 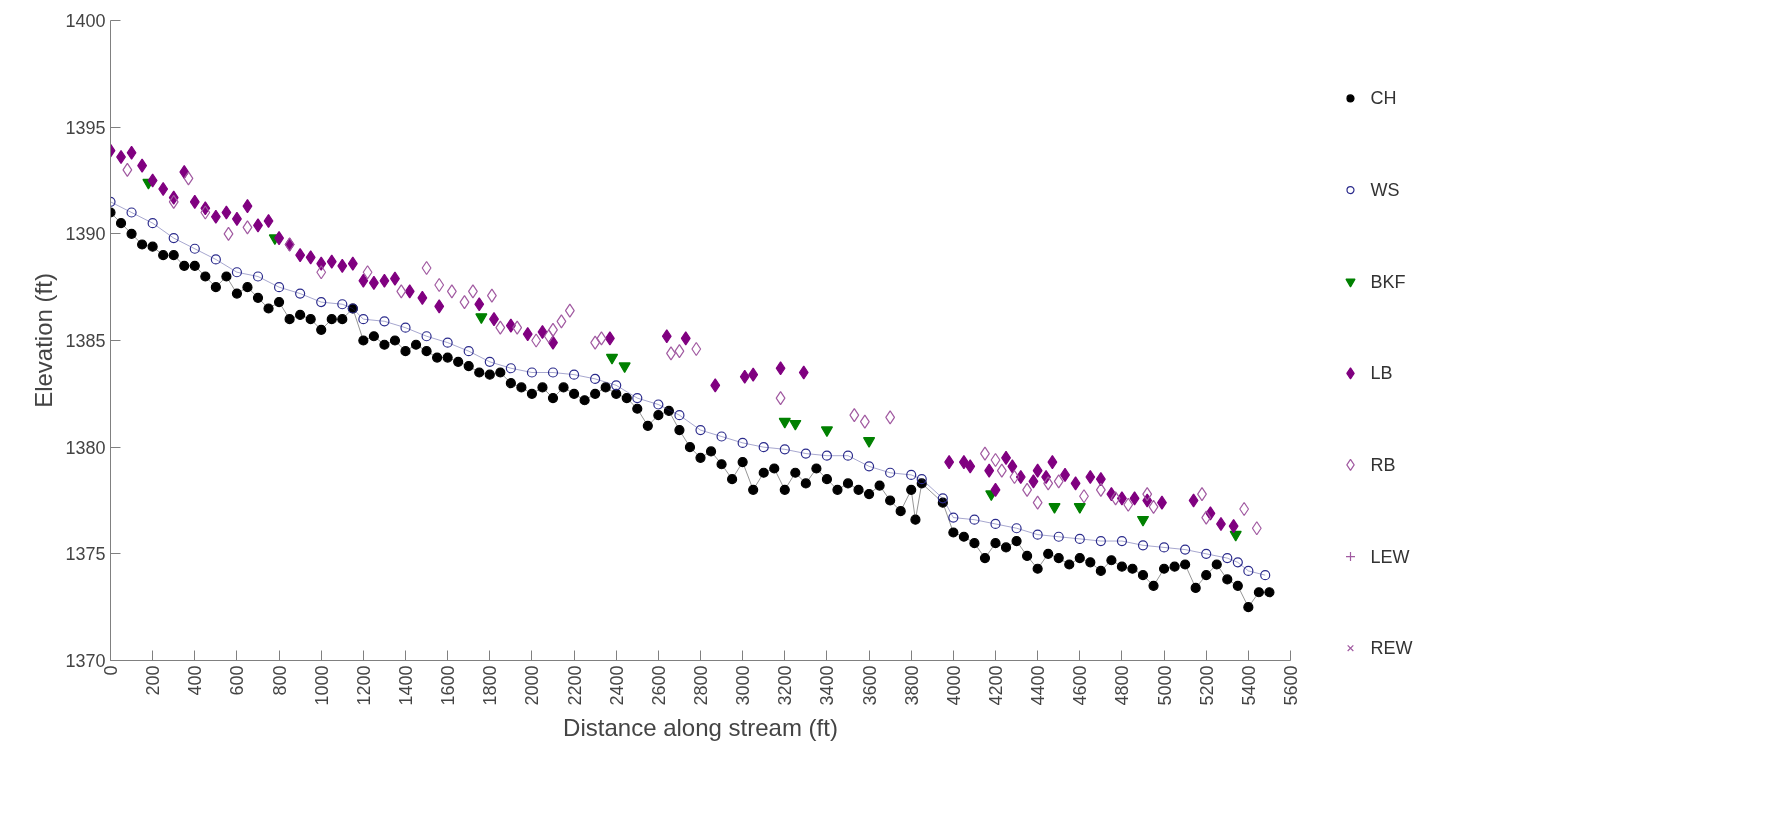 I want to click on y-tick-label: 1400, so click(x=85, y=21).